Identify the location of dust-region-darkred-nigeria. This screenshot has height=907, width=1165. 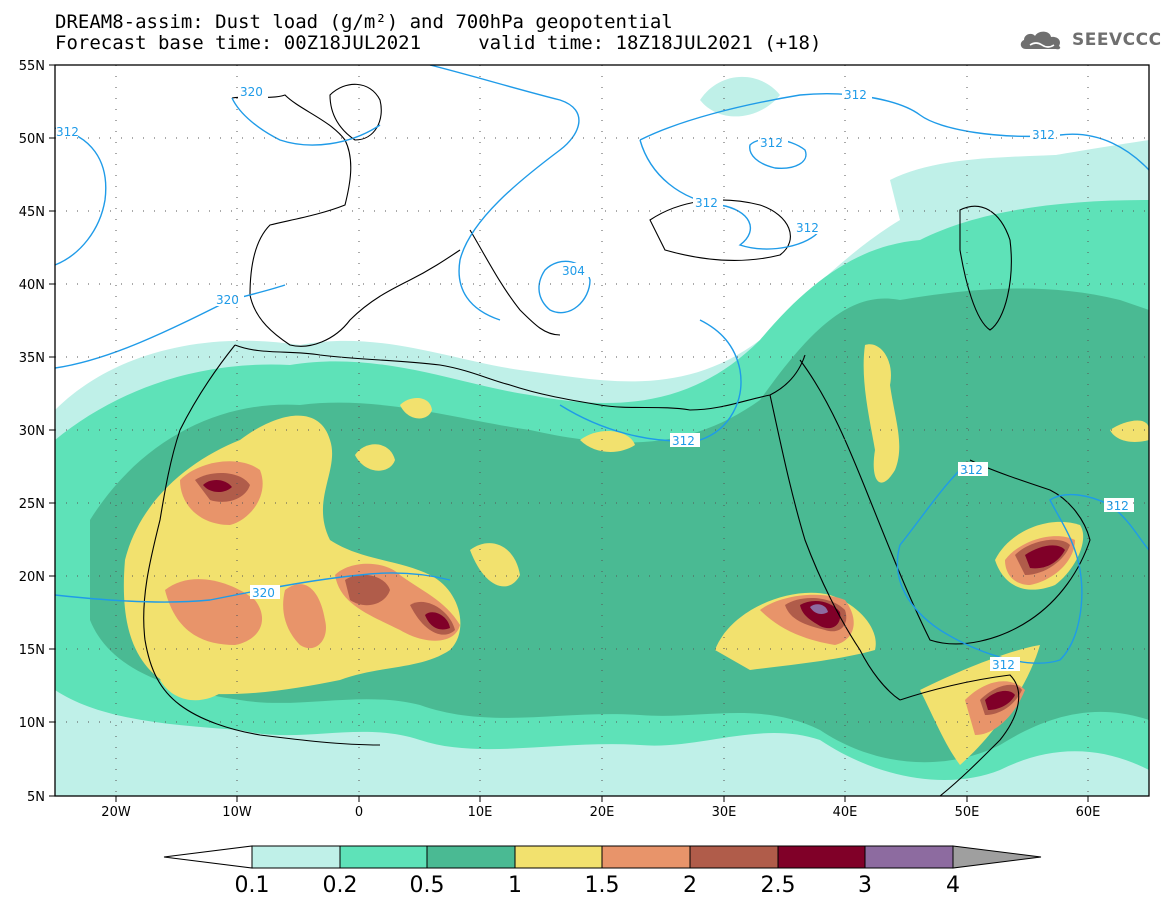
(437, 621).